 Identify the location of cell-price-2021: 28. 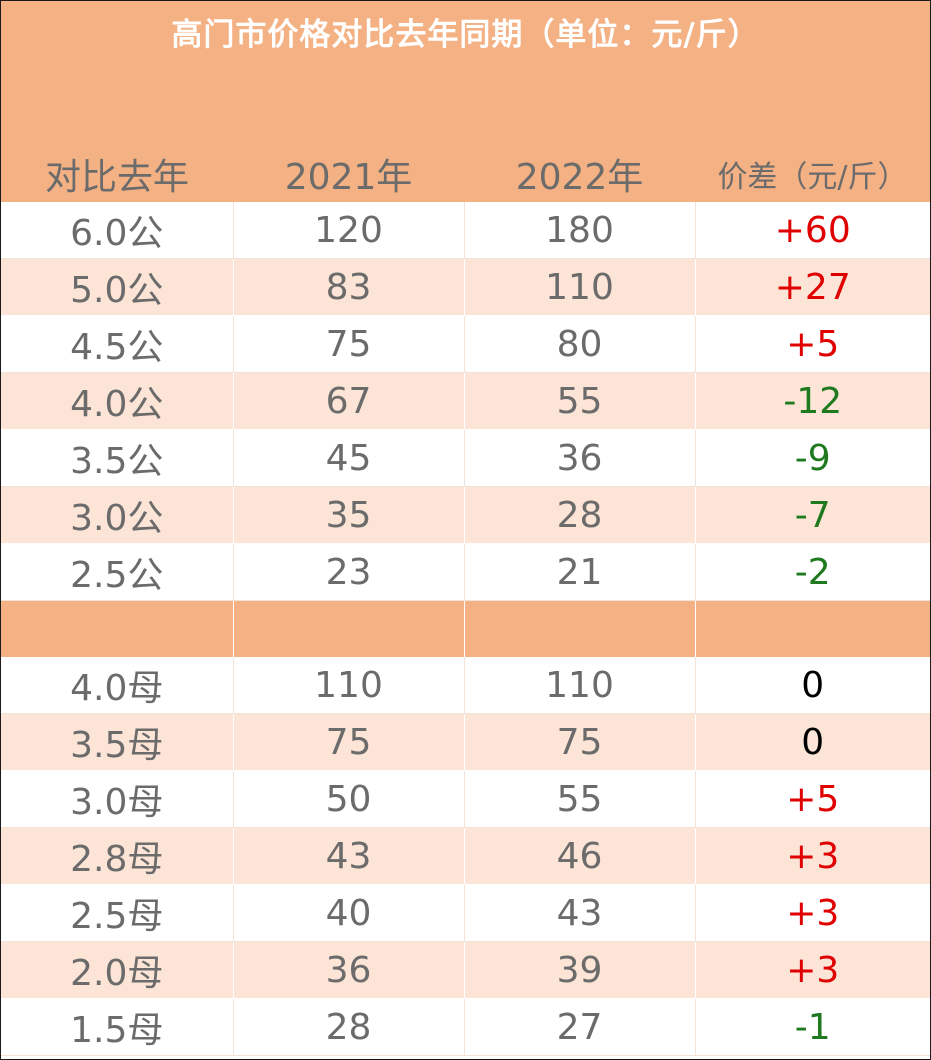
(348, 1027).